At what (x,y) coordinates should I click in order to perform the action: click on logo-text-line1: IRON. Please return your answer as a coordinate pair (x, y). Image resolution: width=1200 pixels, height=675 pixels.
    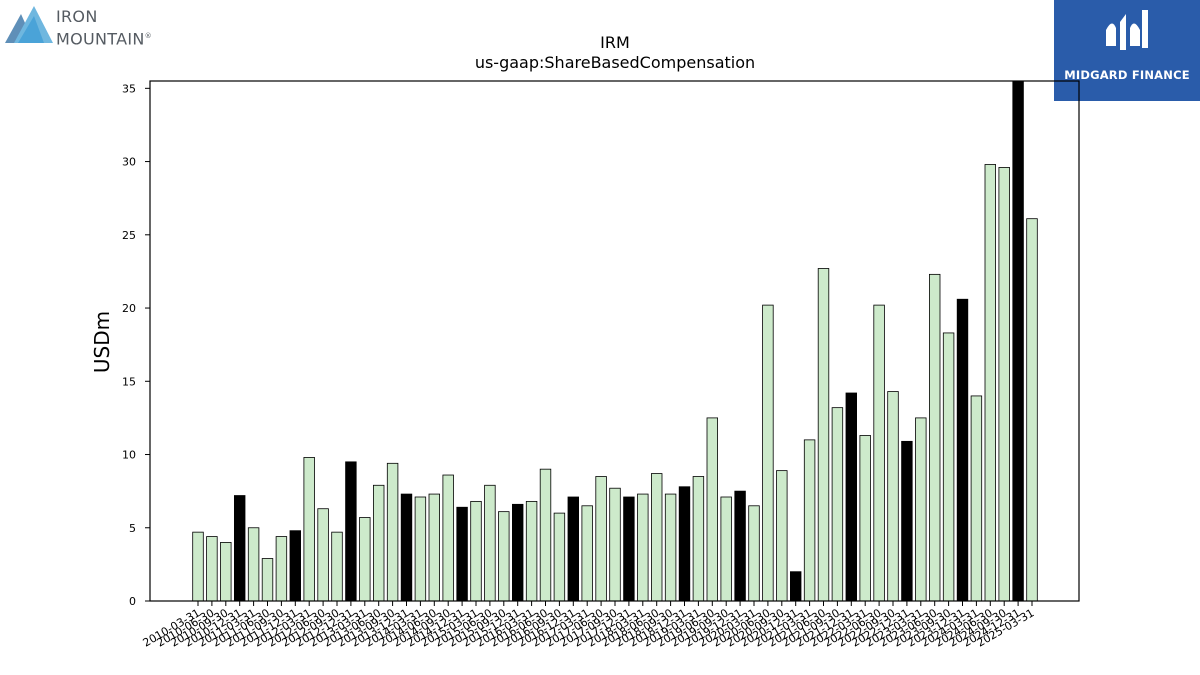
    Looking at the image, I should click on (77, 16).